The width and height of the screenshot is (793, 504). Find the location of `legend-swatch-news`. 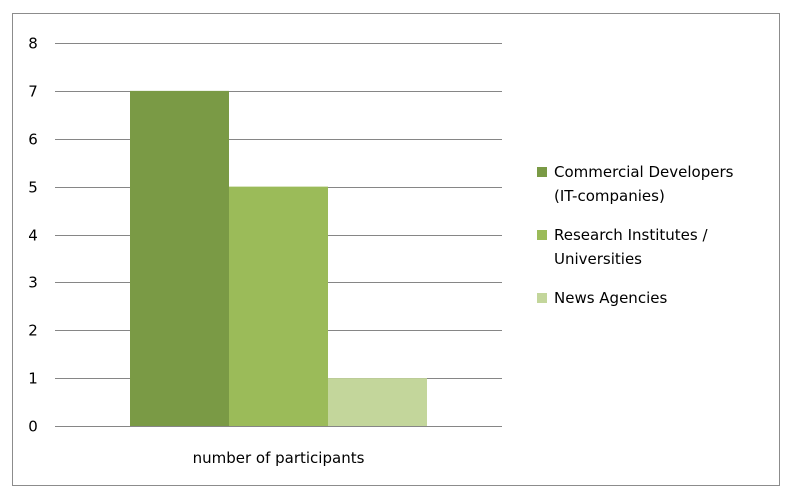

legend-swatch-news is located at coordinates (542, 298).